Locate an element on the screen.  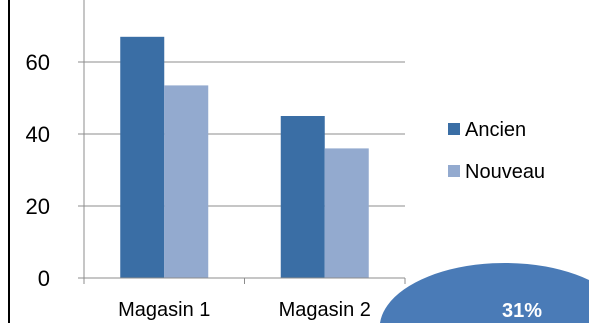
y-tick-label: 40 is located at coordinates (38, 134).